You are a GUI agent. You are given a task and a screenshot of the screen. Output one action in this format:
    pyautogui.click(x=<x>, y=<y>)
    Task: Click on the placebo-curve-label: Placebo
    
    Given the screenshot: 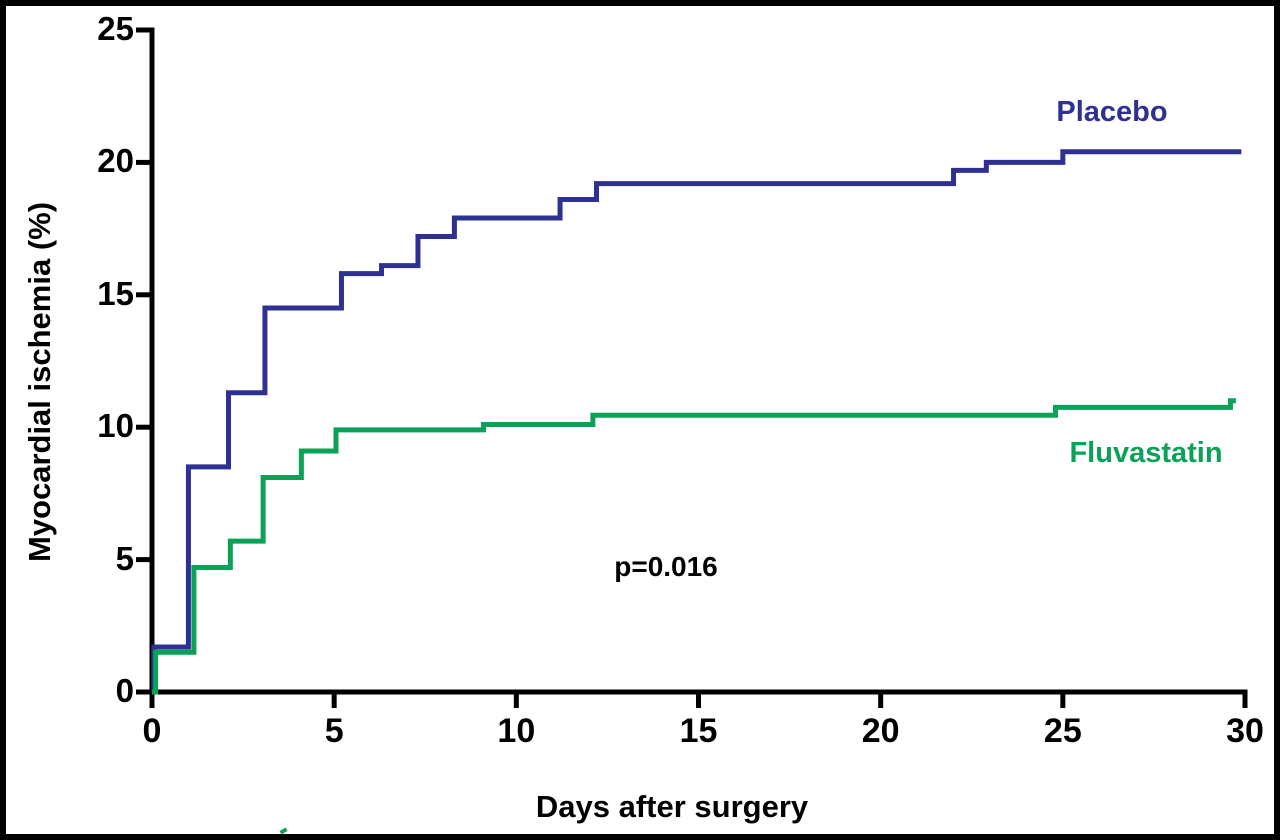 What is the action you would take?
    pyautogui.click(x=1112, y=112)
    